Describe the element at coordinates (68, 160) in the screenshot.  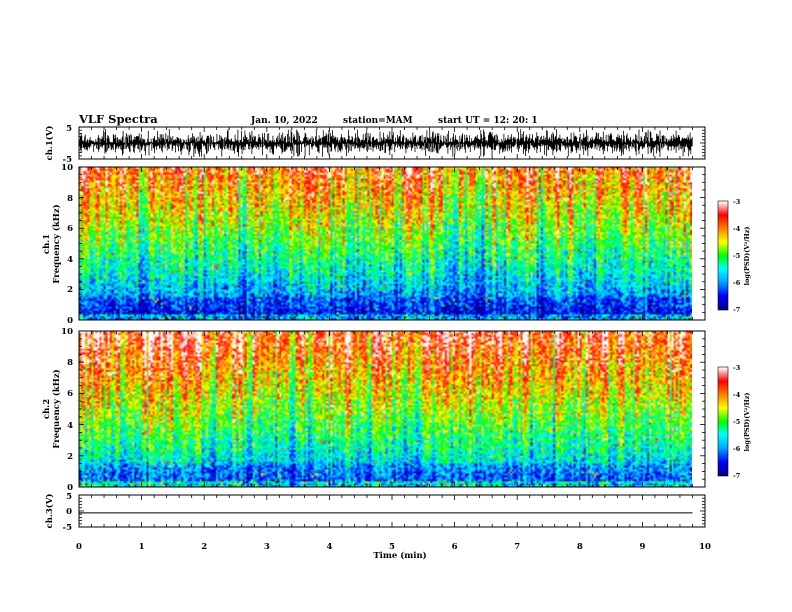
I see `ch1-ytick-neg5: -5` at that location.